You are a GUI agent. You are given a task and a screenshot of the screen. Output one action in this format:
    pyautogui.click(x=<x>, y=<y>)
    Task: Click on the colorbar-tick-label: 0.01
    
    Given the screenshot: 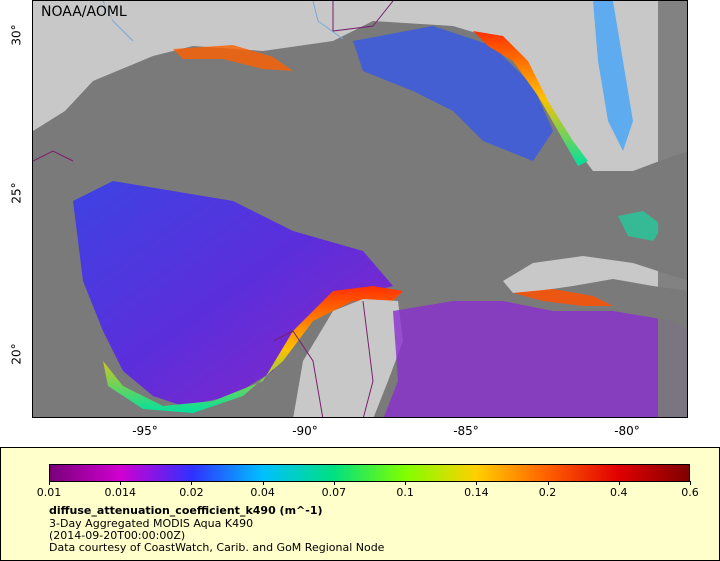 What is the action you would take?
    pyautogui.click(x=49, y=492)
    